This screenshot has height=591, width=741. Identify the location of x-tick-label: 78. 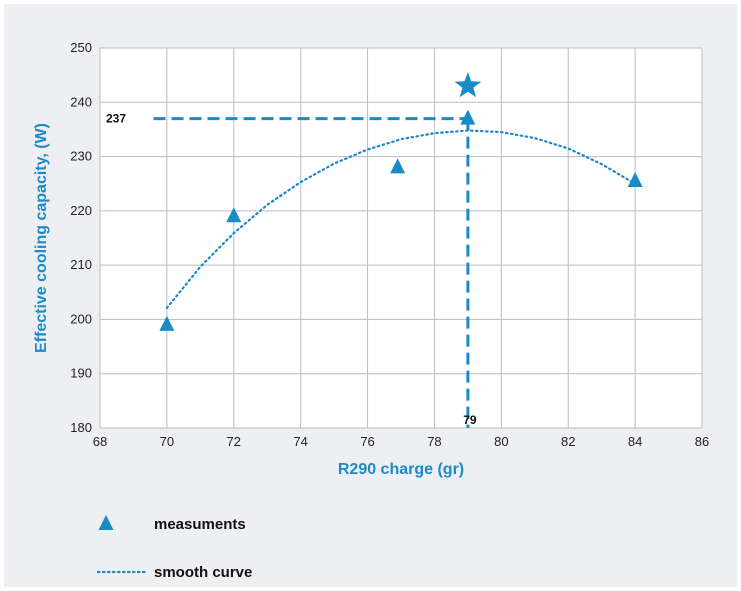
(434, 441).